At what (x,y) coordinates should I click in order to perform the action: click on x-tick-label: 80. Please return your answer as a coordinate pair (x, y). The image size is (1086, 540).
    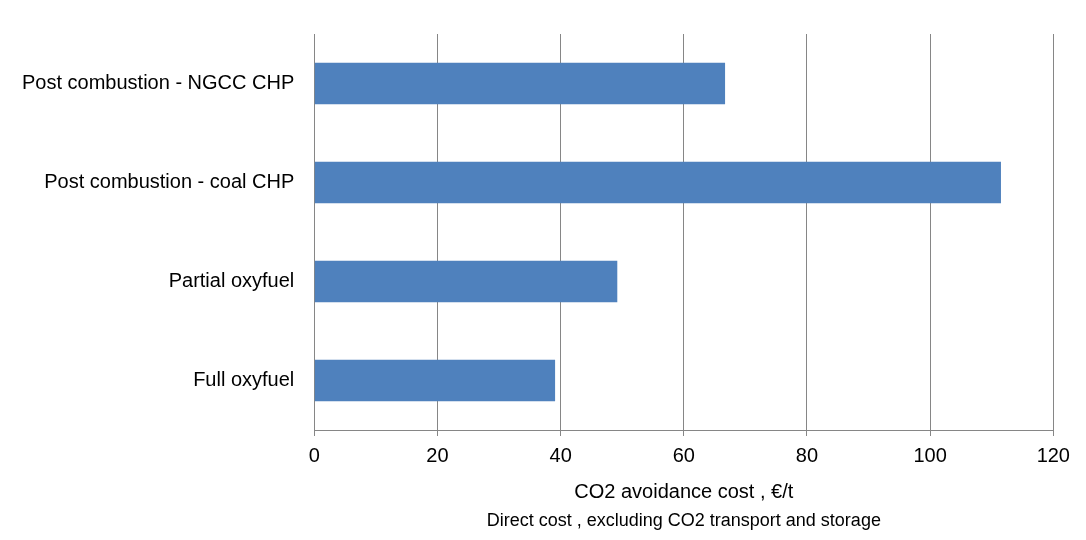
    Looking at the image, I should click on (807, 454).